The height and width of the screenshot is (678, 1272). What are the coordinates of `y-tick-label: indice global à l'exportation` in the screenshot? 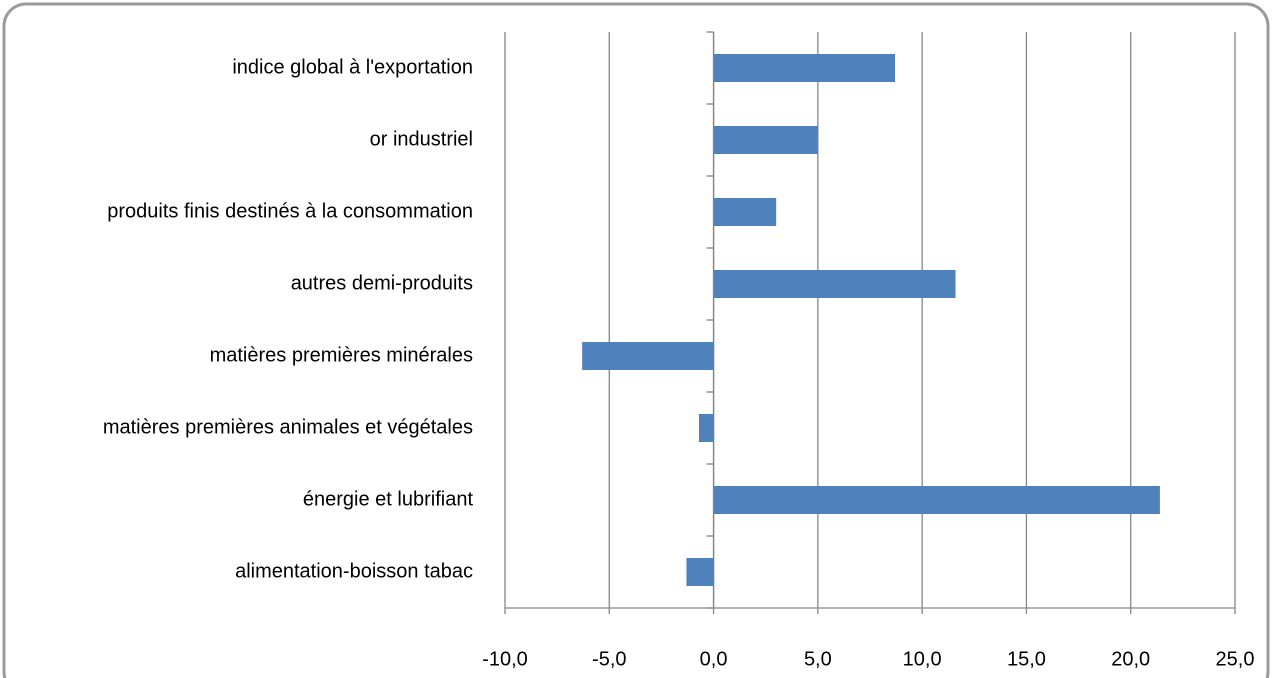 It's located at (352, 67).